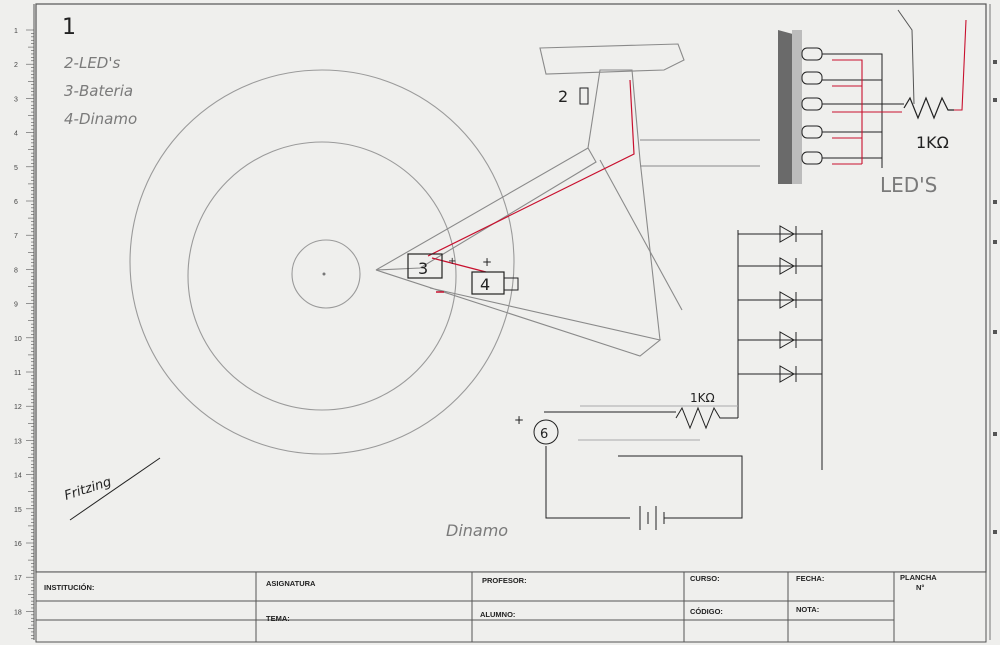 This screenshot has width=1000, height=645. I want to click on ruler-number: 17, so click(18, 578).